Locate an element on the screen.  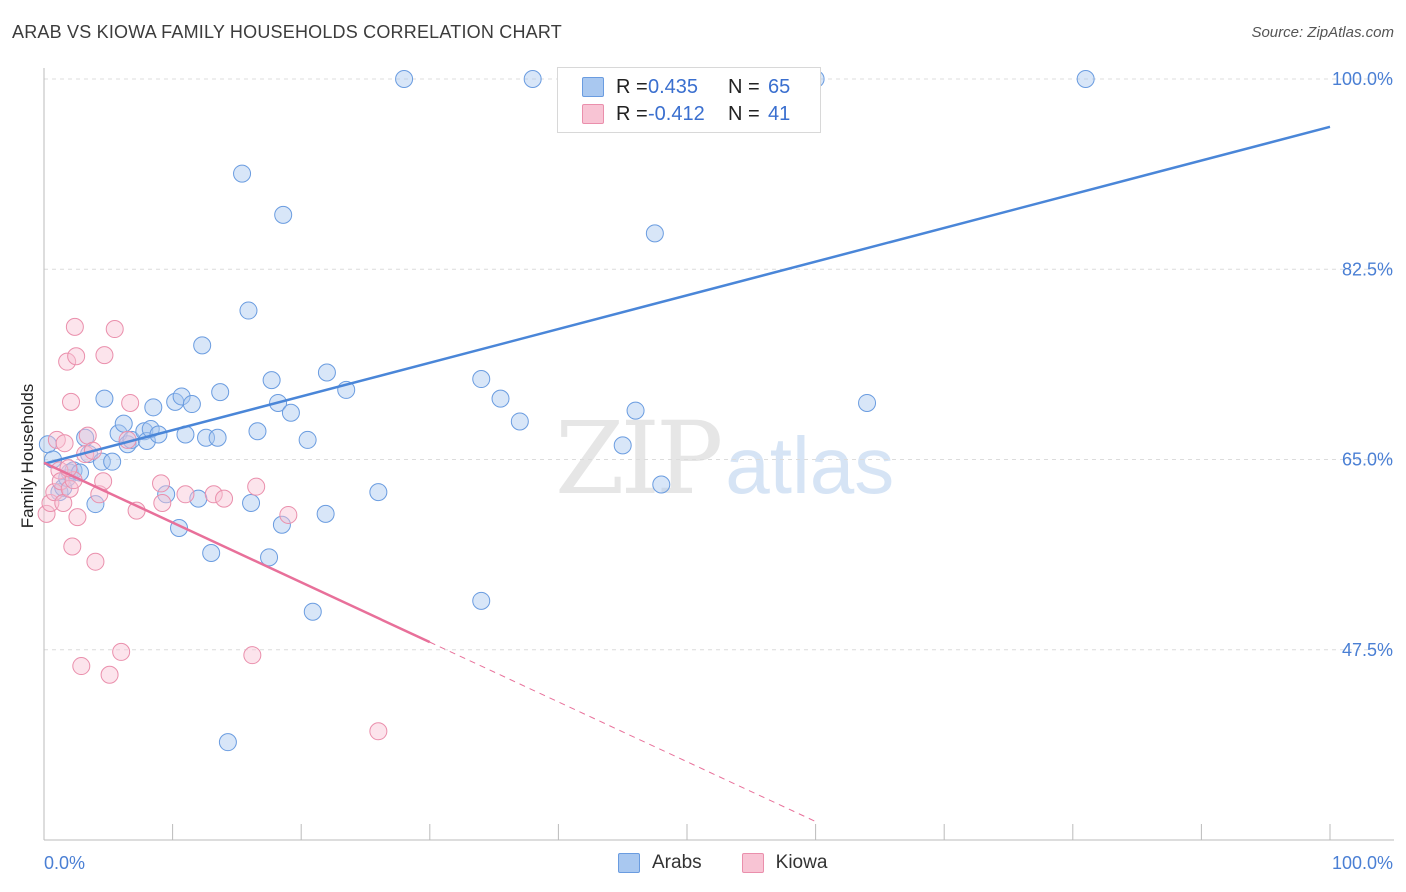
y-tick-label: 47.5% is located at coordinates (1367, 650).